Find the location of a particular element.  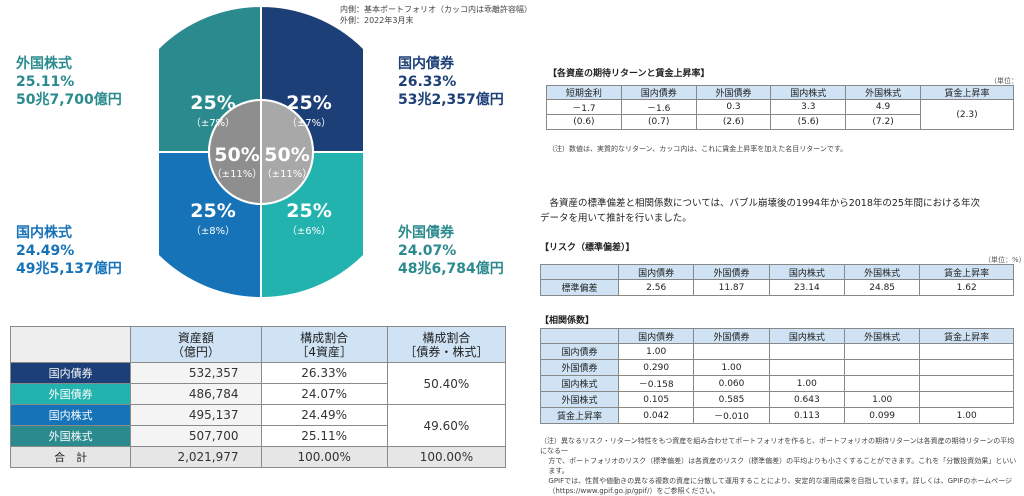

corr-header: 外国株式 is located at coordinates (882, 336).